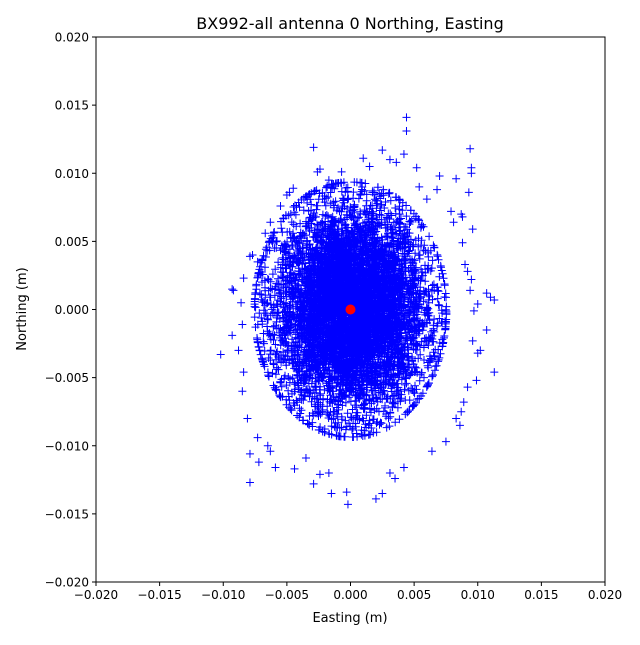 This screenshot has height=645, width=640. What do you see at coordinates (72, 38) in the screenshot?
I see `y-tick-label: 0.020` at bounding box center [72, 38].